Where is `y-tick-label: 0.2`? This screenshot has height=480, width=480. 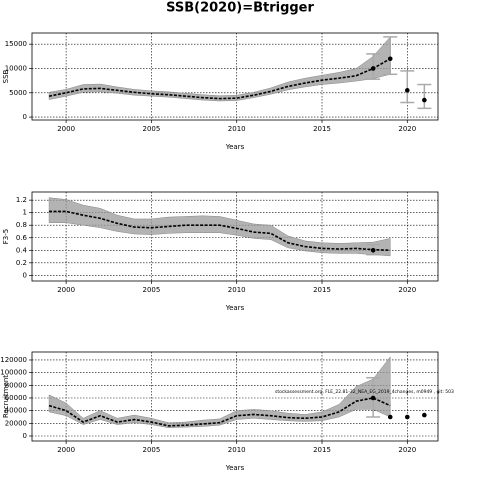 y-tick-label: 0.2 is located at coordinates (21, 263).